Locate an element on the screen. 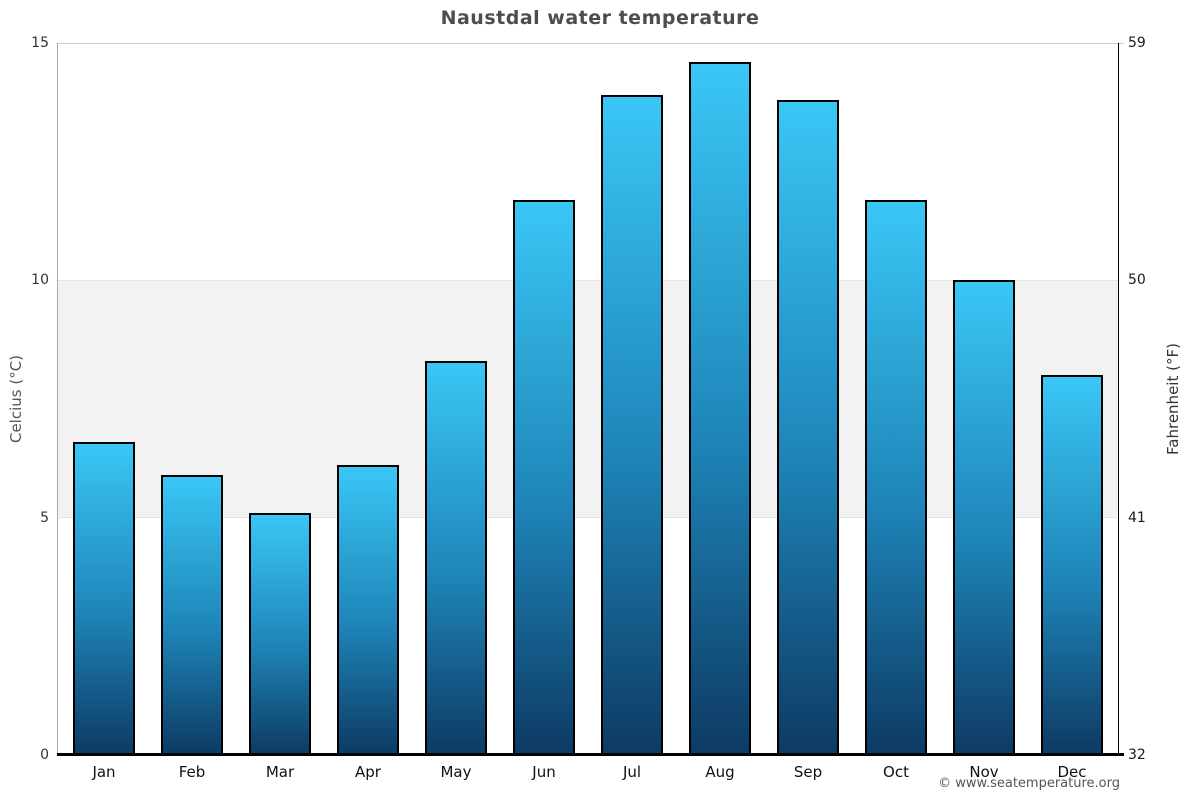 The image size is (1200, 800). y-tick-left-15: 15 is located at coordinates (40, 43).